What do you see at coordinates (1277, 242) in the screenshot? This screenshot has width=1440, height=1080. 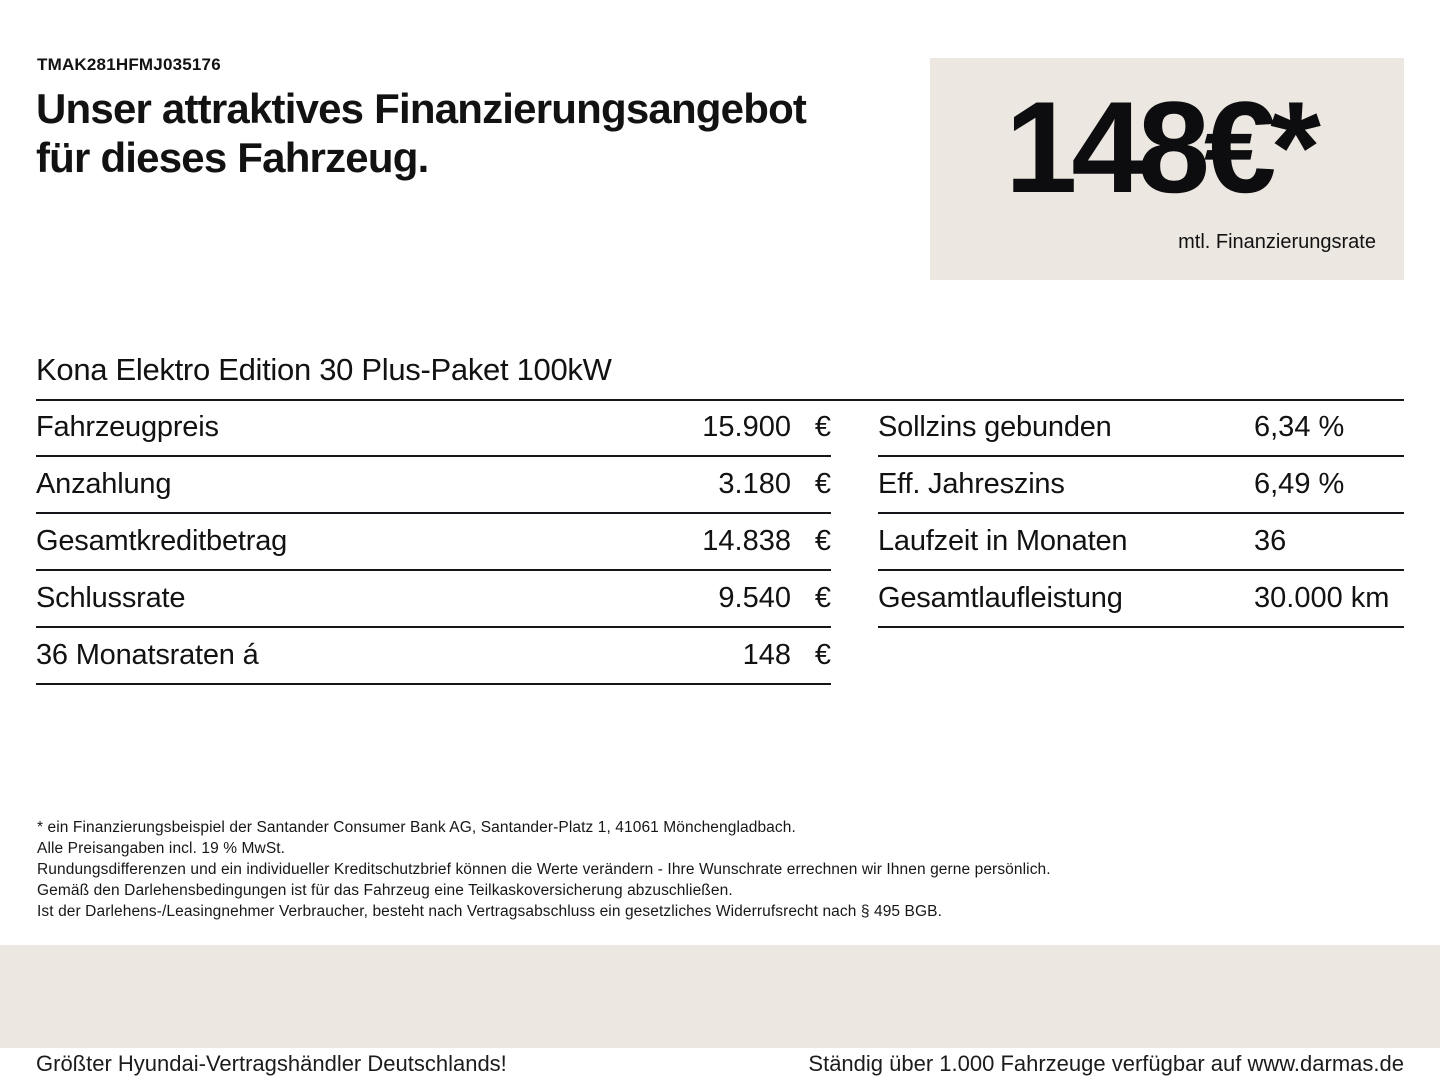 I see `monthly-rate-caption: mtl. Finanzierungsrate` at bounding box center [1277, 242].